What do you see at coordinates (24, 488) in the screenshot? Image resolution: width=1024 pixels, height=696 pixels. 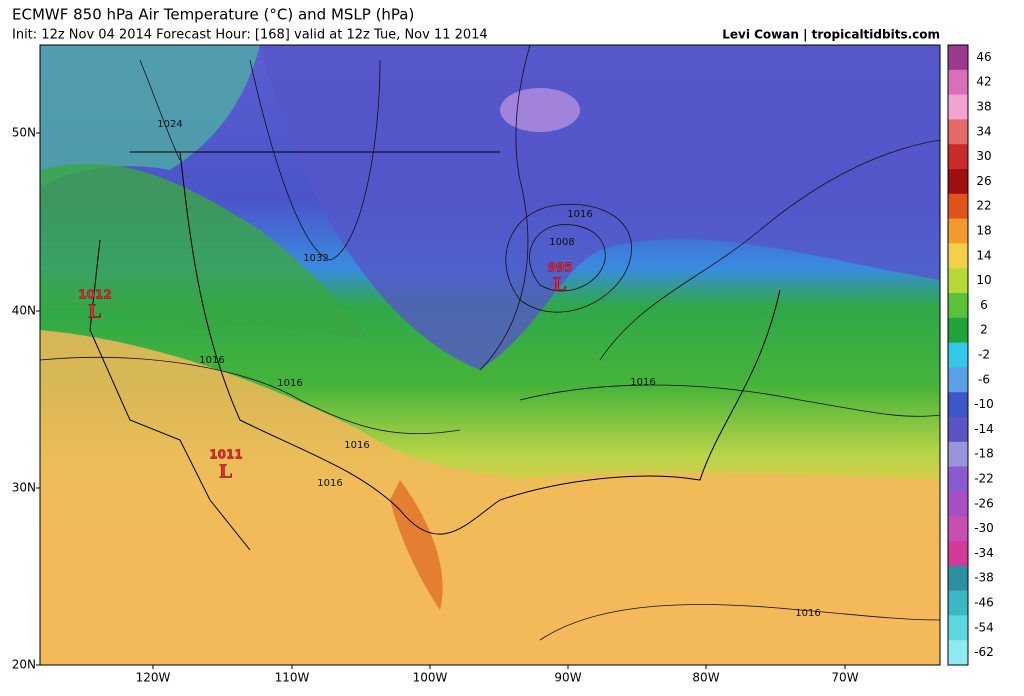 I see `latitude-label: 30N` at bounding box center [24, 488].